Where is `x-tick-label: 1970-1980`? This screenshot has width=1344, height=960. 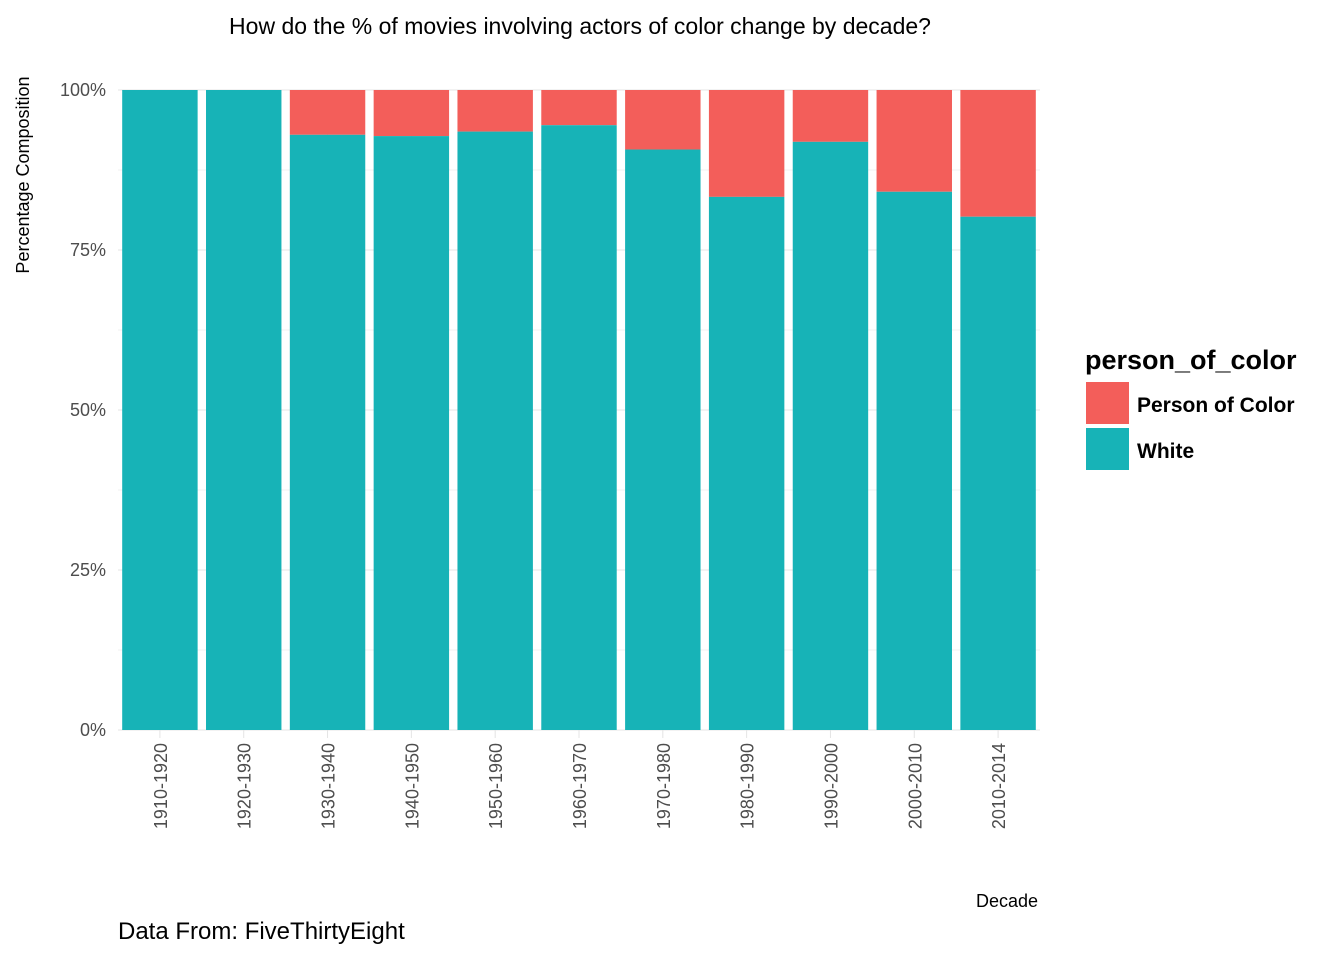 x-tick-label: 1970-1980 is located at coordinates (664, 786).